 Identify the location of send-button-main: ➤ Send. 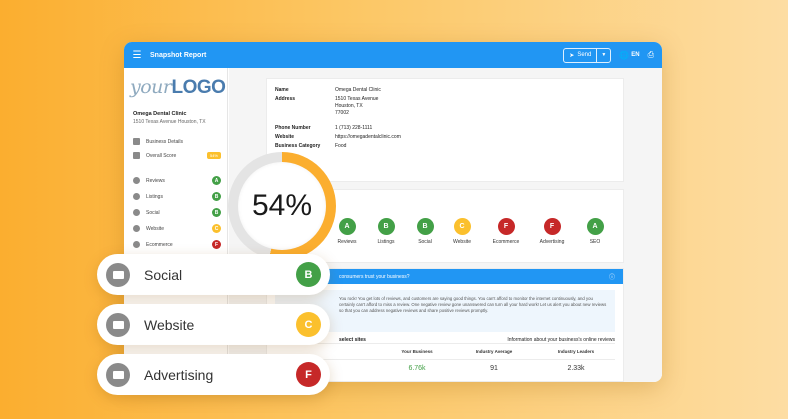
(580, 55).